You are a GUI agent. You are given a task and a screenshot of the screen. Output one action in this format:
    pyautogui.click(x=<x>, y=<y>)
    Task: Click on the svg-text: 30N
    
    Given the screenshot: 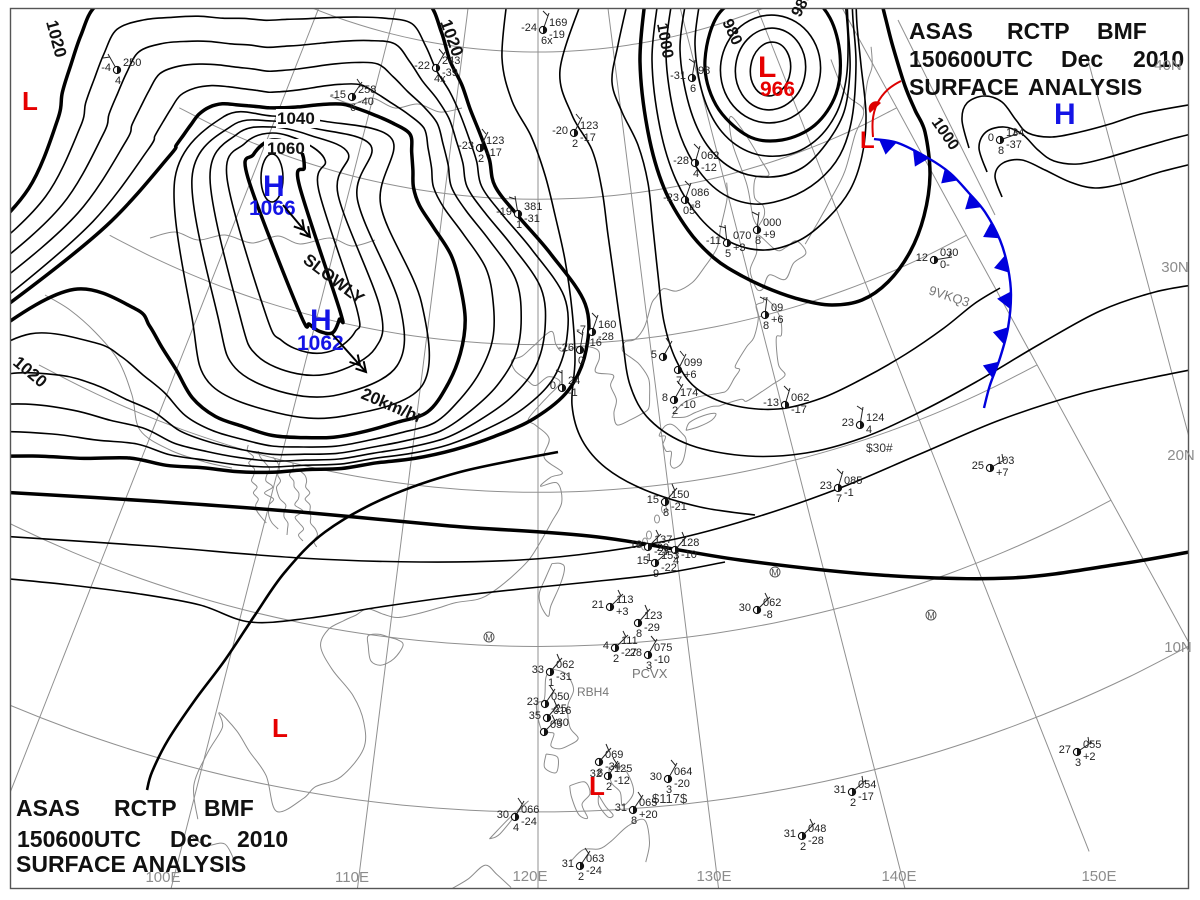 What is the action you would take?
    pyautogui.click(x=1175, y=267)
    